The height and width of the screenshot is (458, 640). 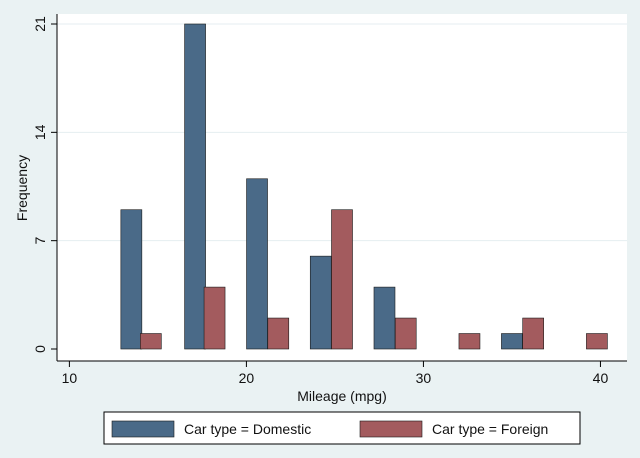 What do you see at coordinates (40, 349) in the screenshot?
I see `y-tick-label: 0` at bounding box center [40, 349].